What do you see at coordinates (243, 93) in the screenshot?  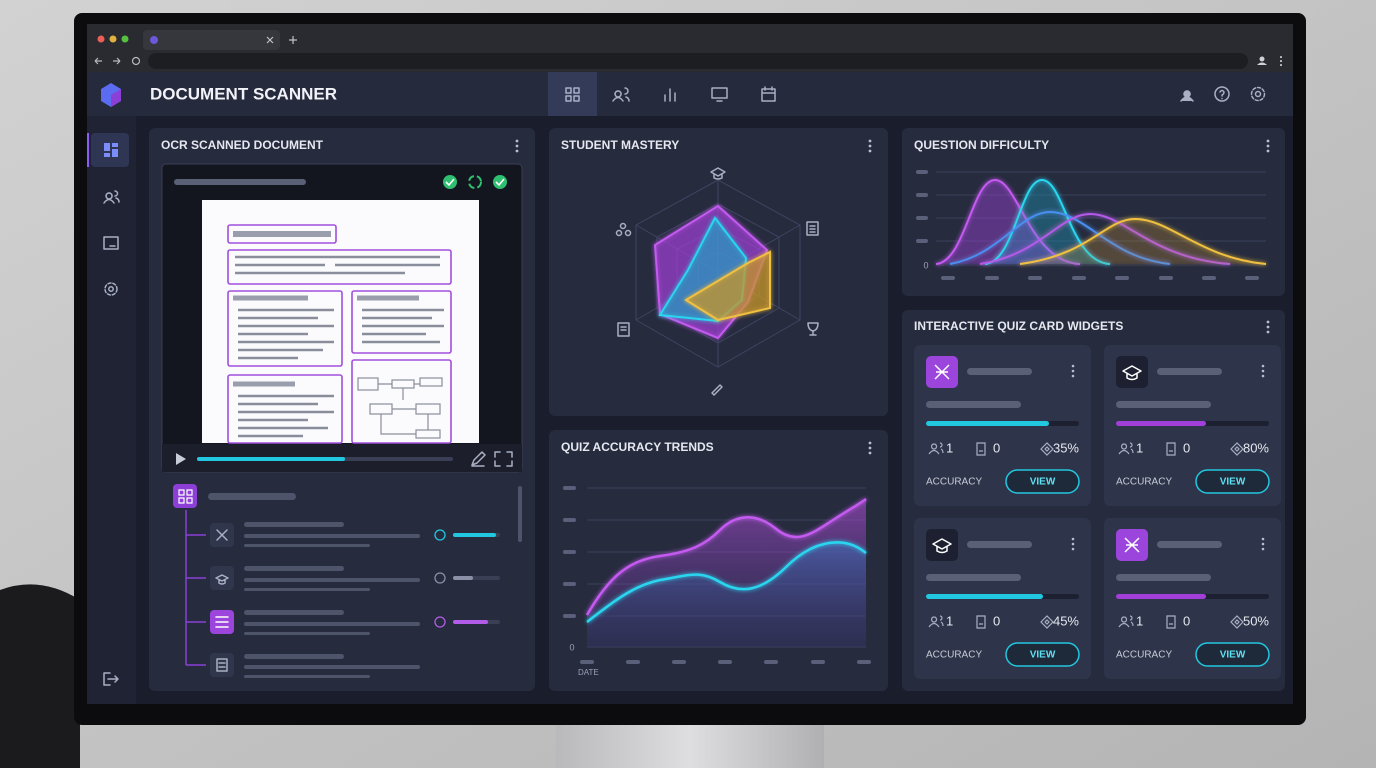 I see `app-title: DOCUMENT SCANNER` at bounding box center [243, 93].